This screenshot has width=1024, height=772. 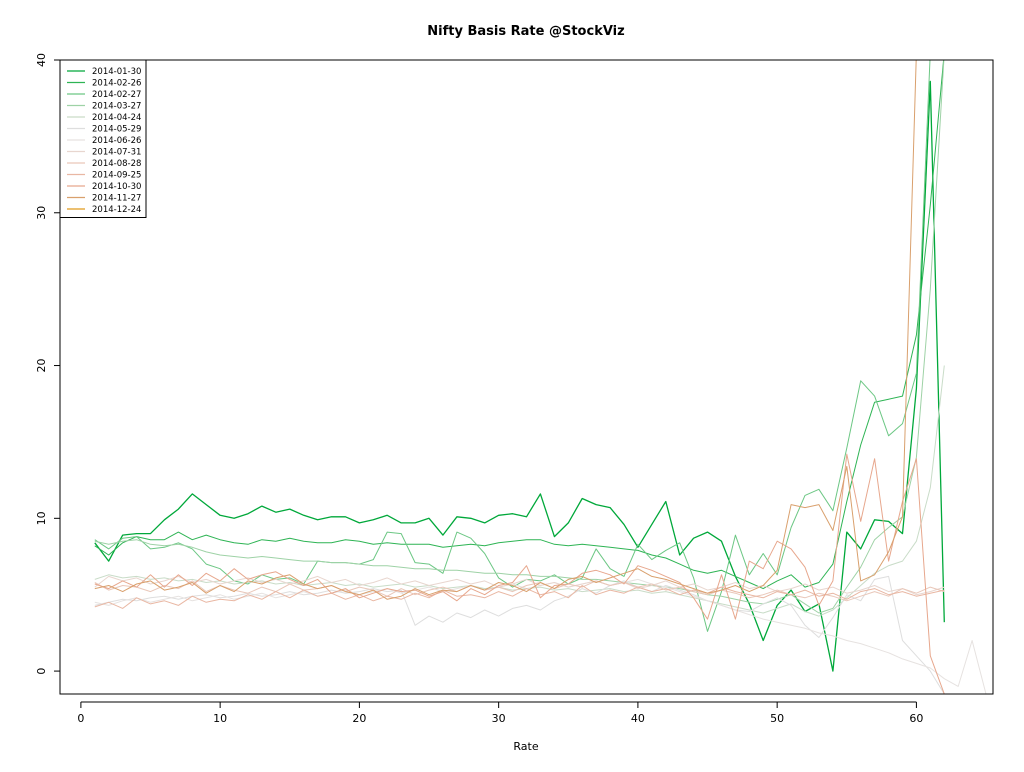 I want to click on x-tick-label: 20, so click(x=359, y=718).